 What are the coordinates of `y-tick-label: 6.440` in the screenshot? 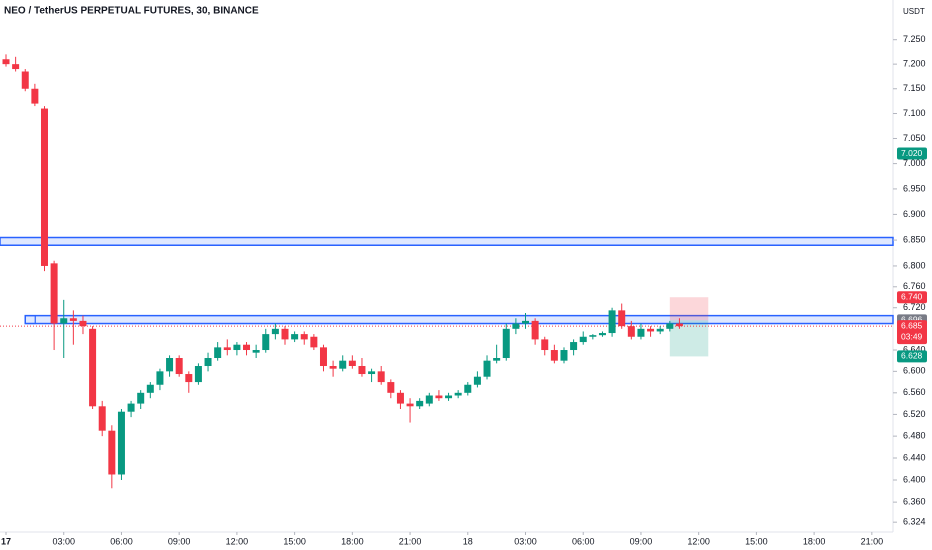 It's located at (914, 457).